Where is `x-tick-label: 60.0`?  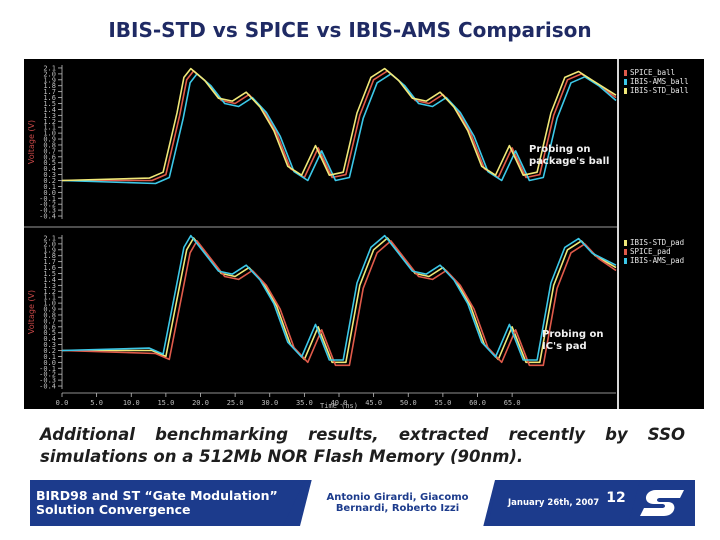
x-tick-label: 60.0 is located at coordinates (477, 403).